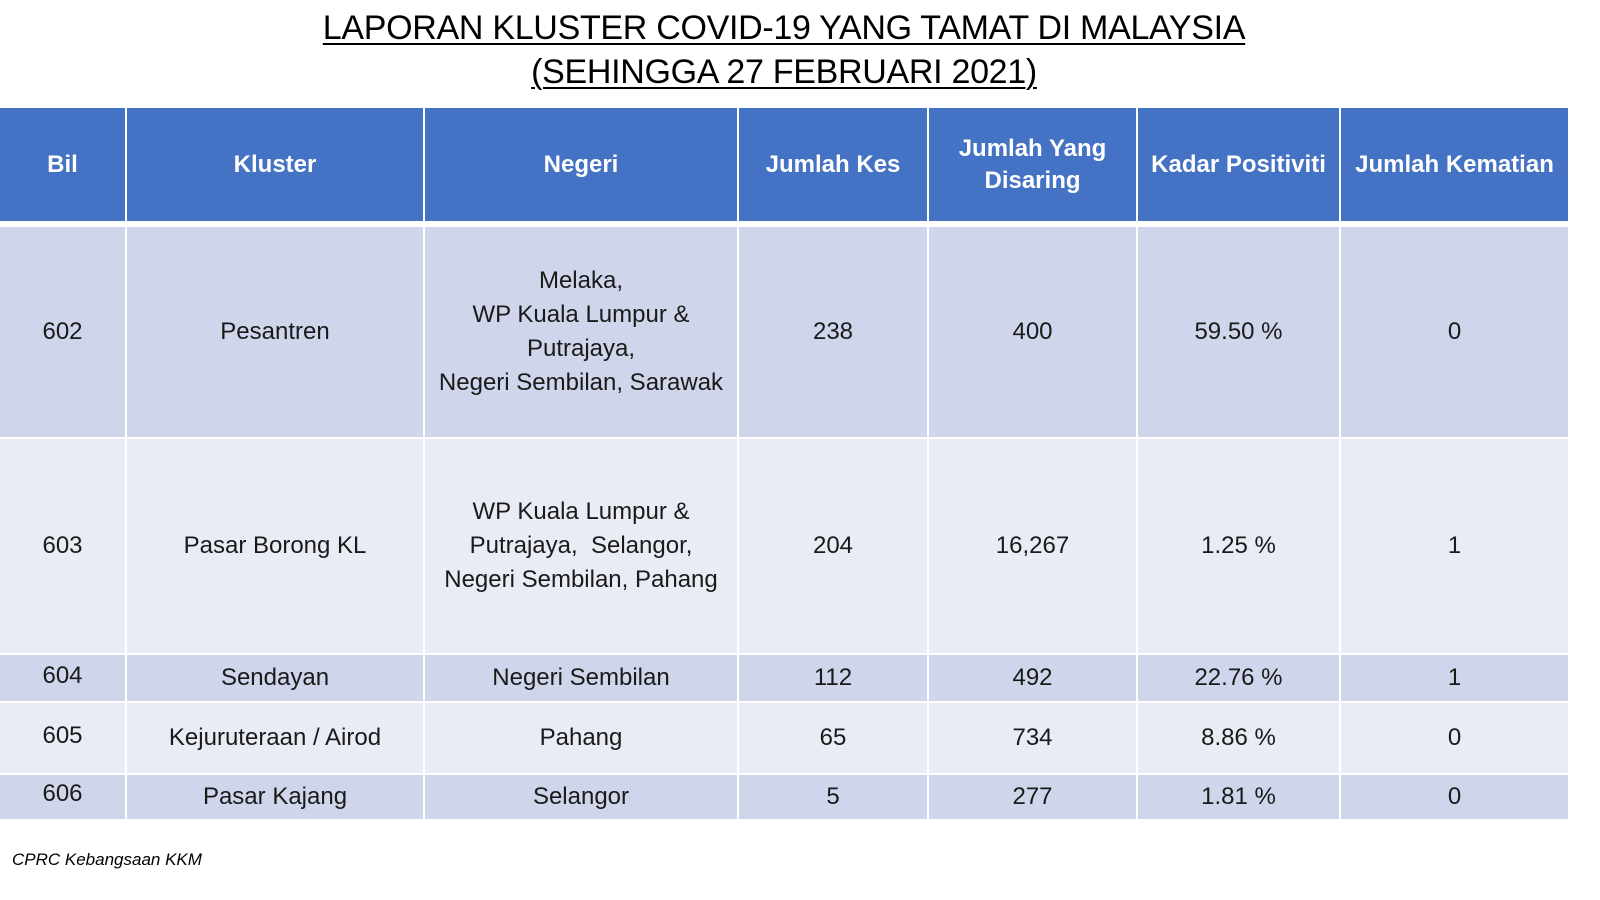 Image resolution: width=1600 pixels, height=900 pixels. What do you see at coordinates (1239, 738) in the screenshot?
I see `cell-kadar-positiviti: 8.86 %` at bounding box center [1239, 738].